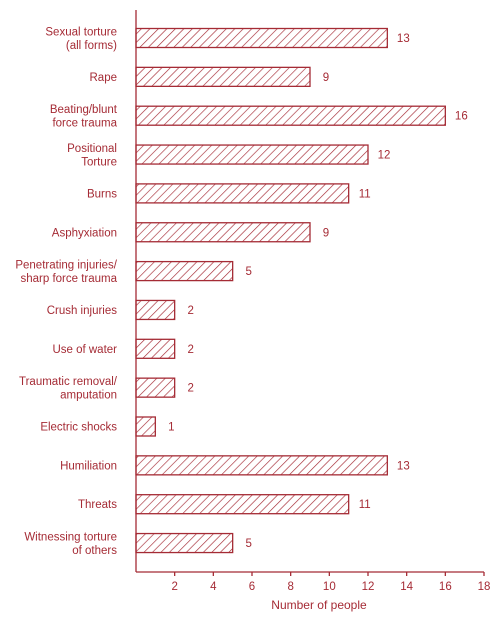 The height and width of the screenshot is (620, 499). I want to click on value-label: 12, so click(384, 156).